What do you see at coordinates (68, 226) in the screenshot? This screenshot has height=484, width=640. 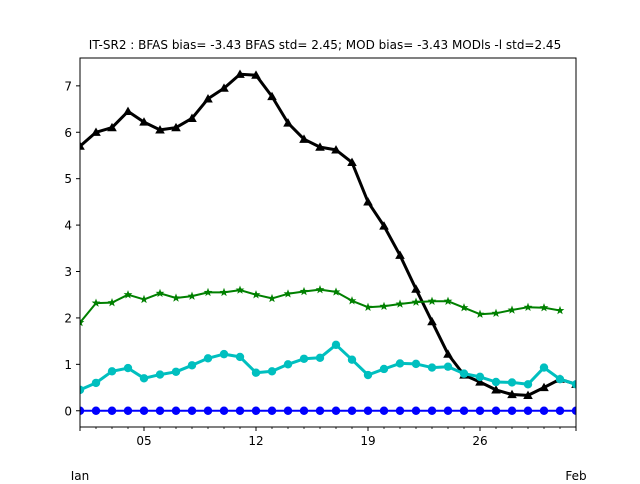 I see `y-tick-label: 4` at bounding box center [68, 226].